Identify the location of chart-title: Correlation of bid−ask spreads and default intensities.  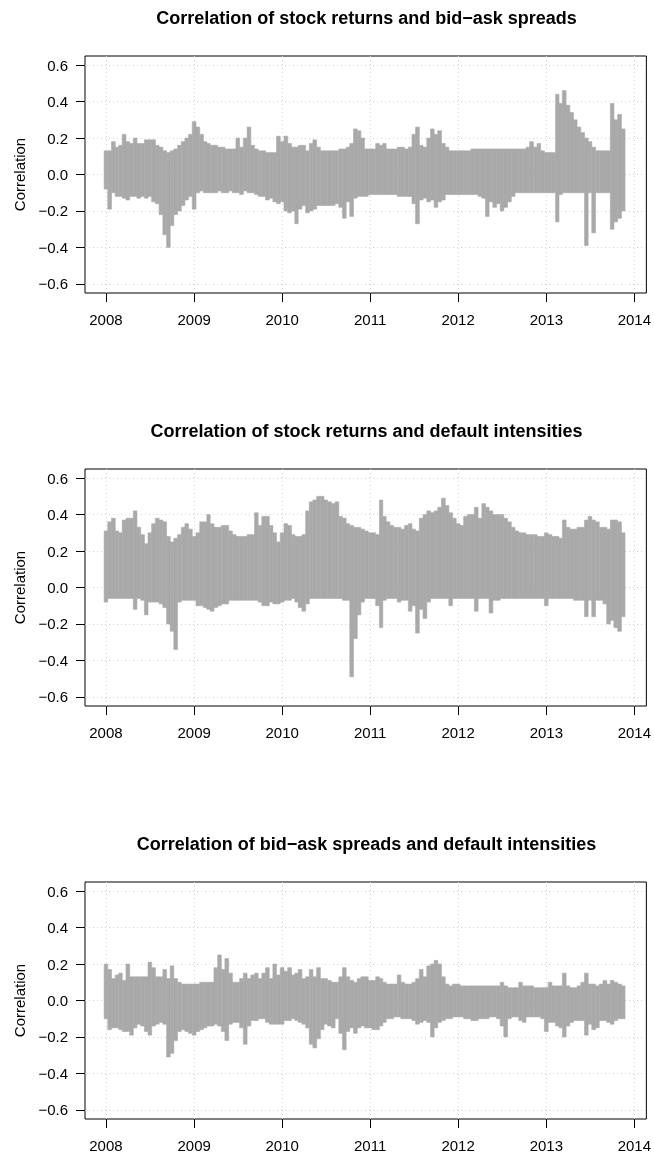
(366, 844).